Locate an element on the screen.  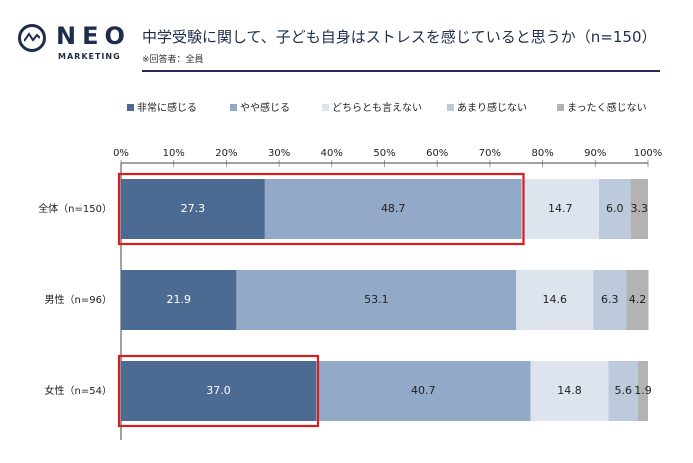
data-label: 6.3 is located at coordinates (610, 299).